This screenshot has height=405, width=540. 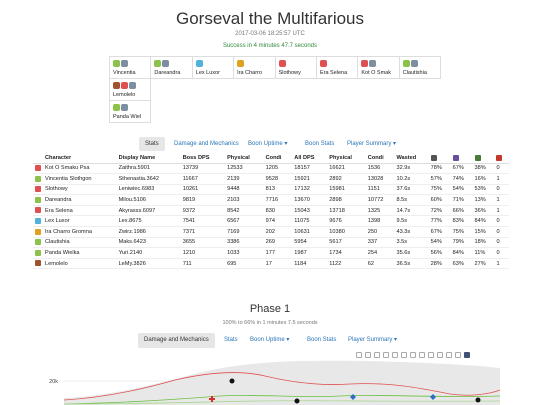 I want to click on player-grid-row: Lemolelo, so click(x=279, y=89).